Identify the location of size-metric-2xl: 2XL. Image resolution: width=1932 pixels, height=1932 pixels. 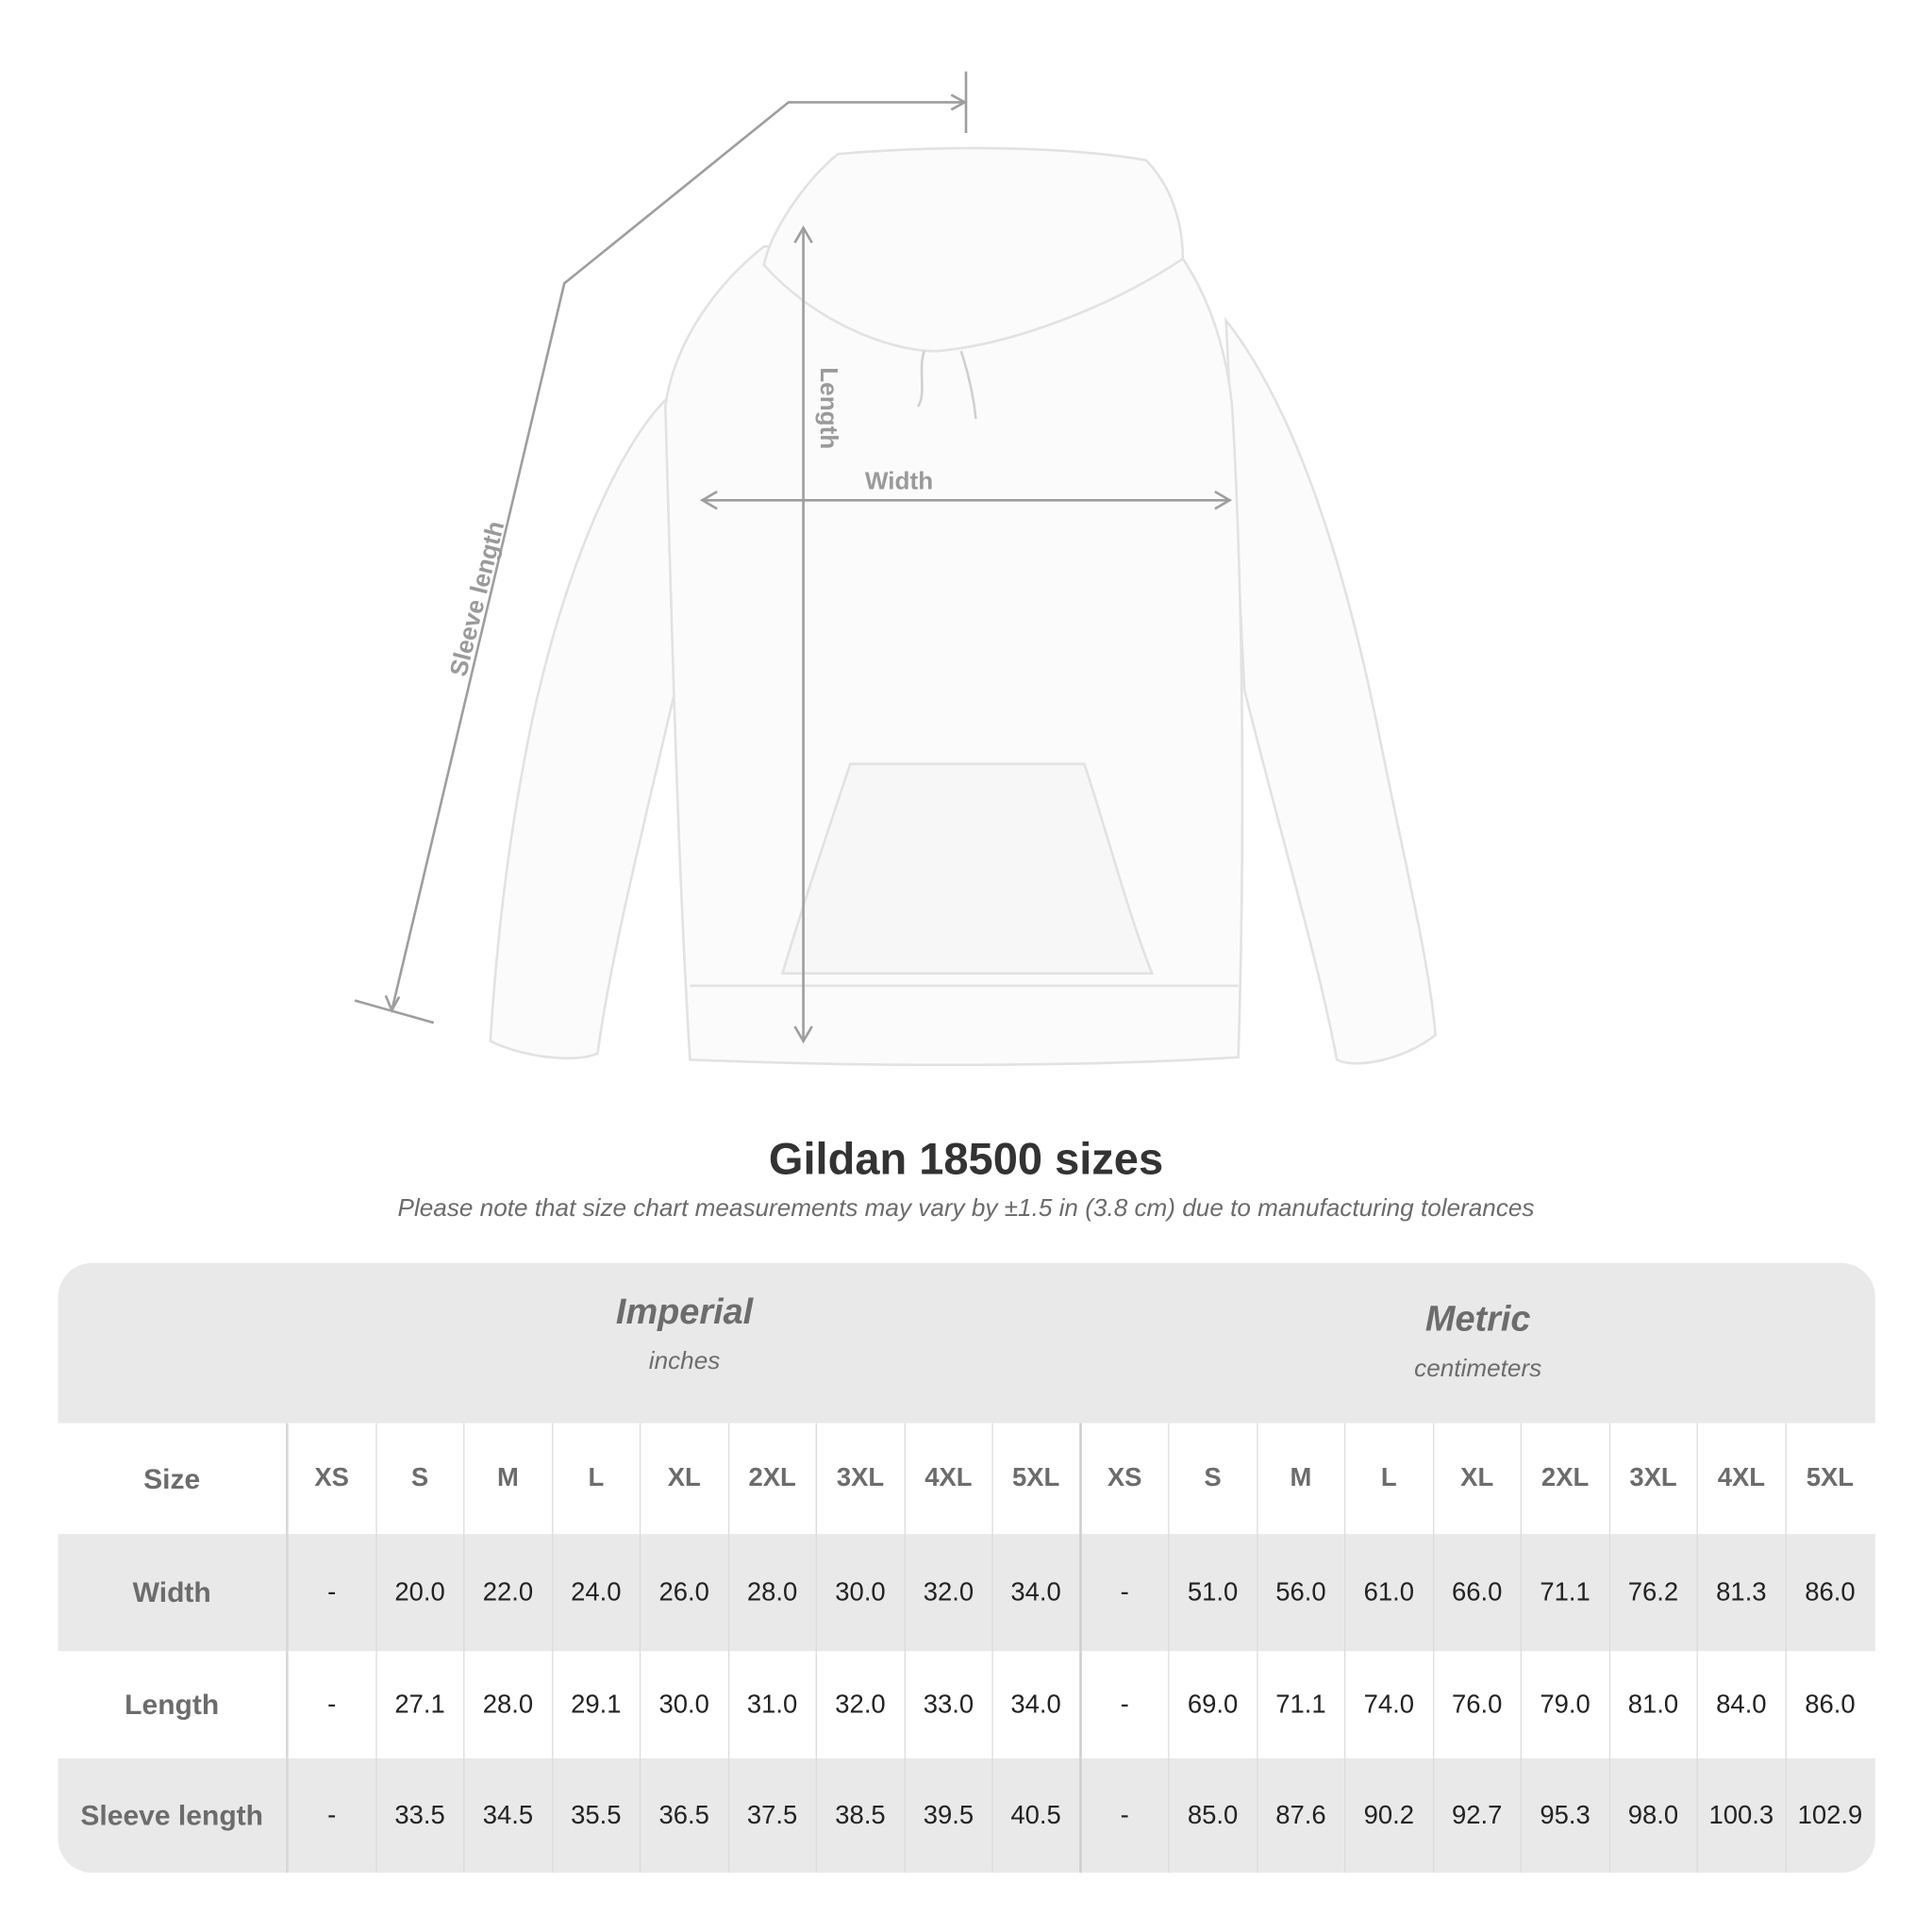
(1566, 1479).